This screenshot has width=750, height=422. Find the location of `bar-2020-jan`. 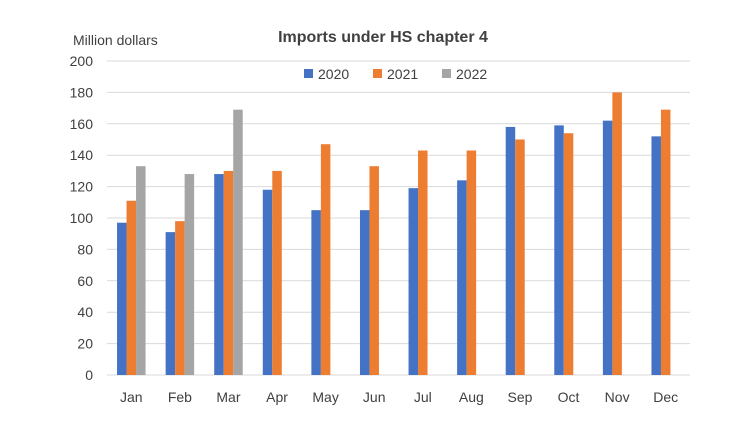

bar-2020-jan is located at coordinates (122, 298).